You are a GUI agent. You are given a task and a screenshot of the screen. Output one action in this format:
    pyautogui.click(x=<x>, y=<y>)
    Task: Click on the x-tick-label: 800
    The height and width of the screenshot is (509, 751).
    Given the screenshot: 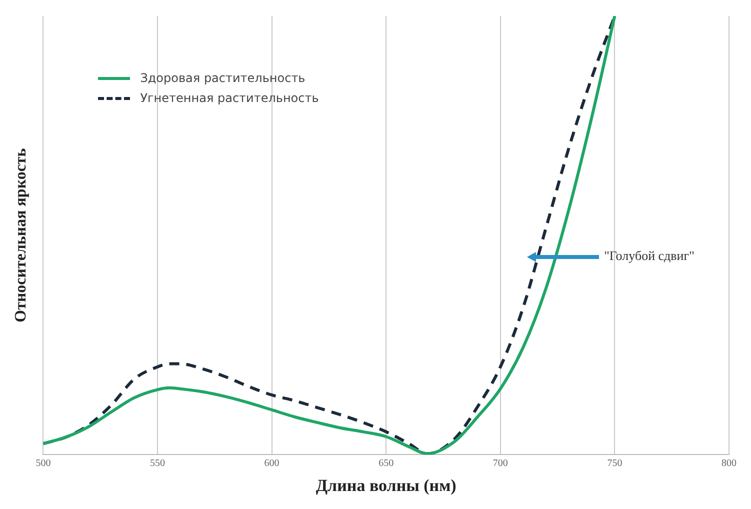 What is the action you would take?
    pyautogui.click(x=729, y=464)
    